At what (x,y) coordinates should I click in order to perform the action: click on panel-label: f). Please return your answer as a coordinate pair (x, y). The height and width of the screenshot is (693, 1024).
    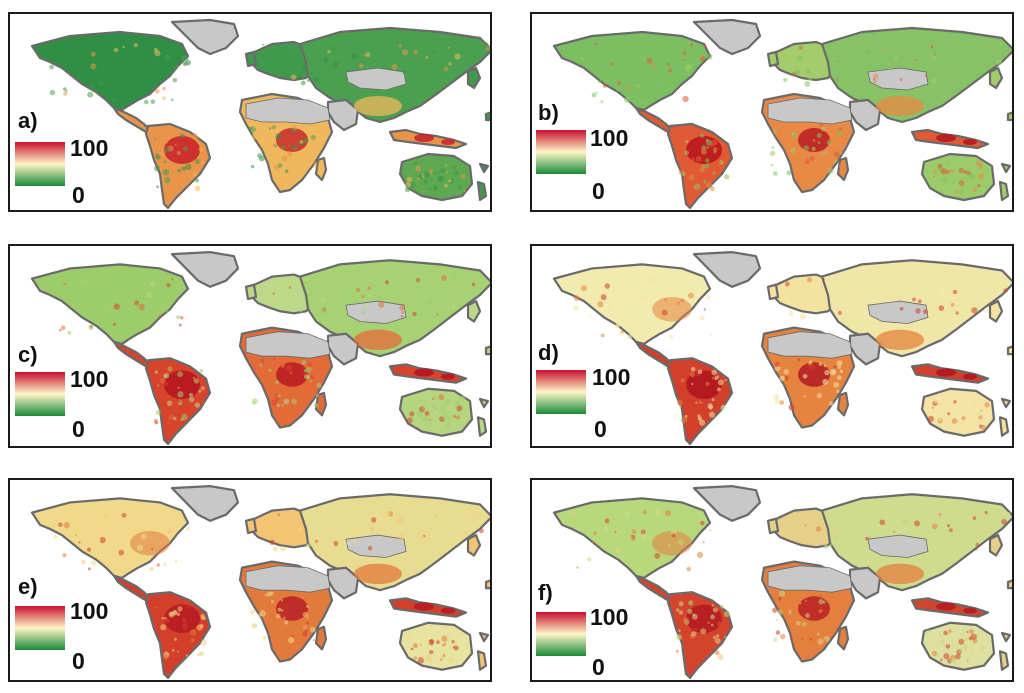
    Looking at the image, I should click on (545, 592).